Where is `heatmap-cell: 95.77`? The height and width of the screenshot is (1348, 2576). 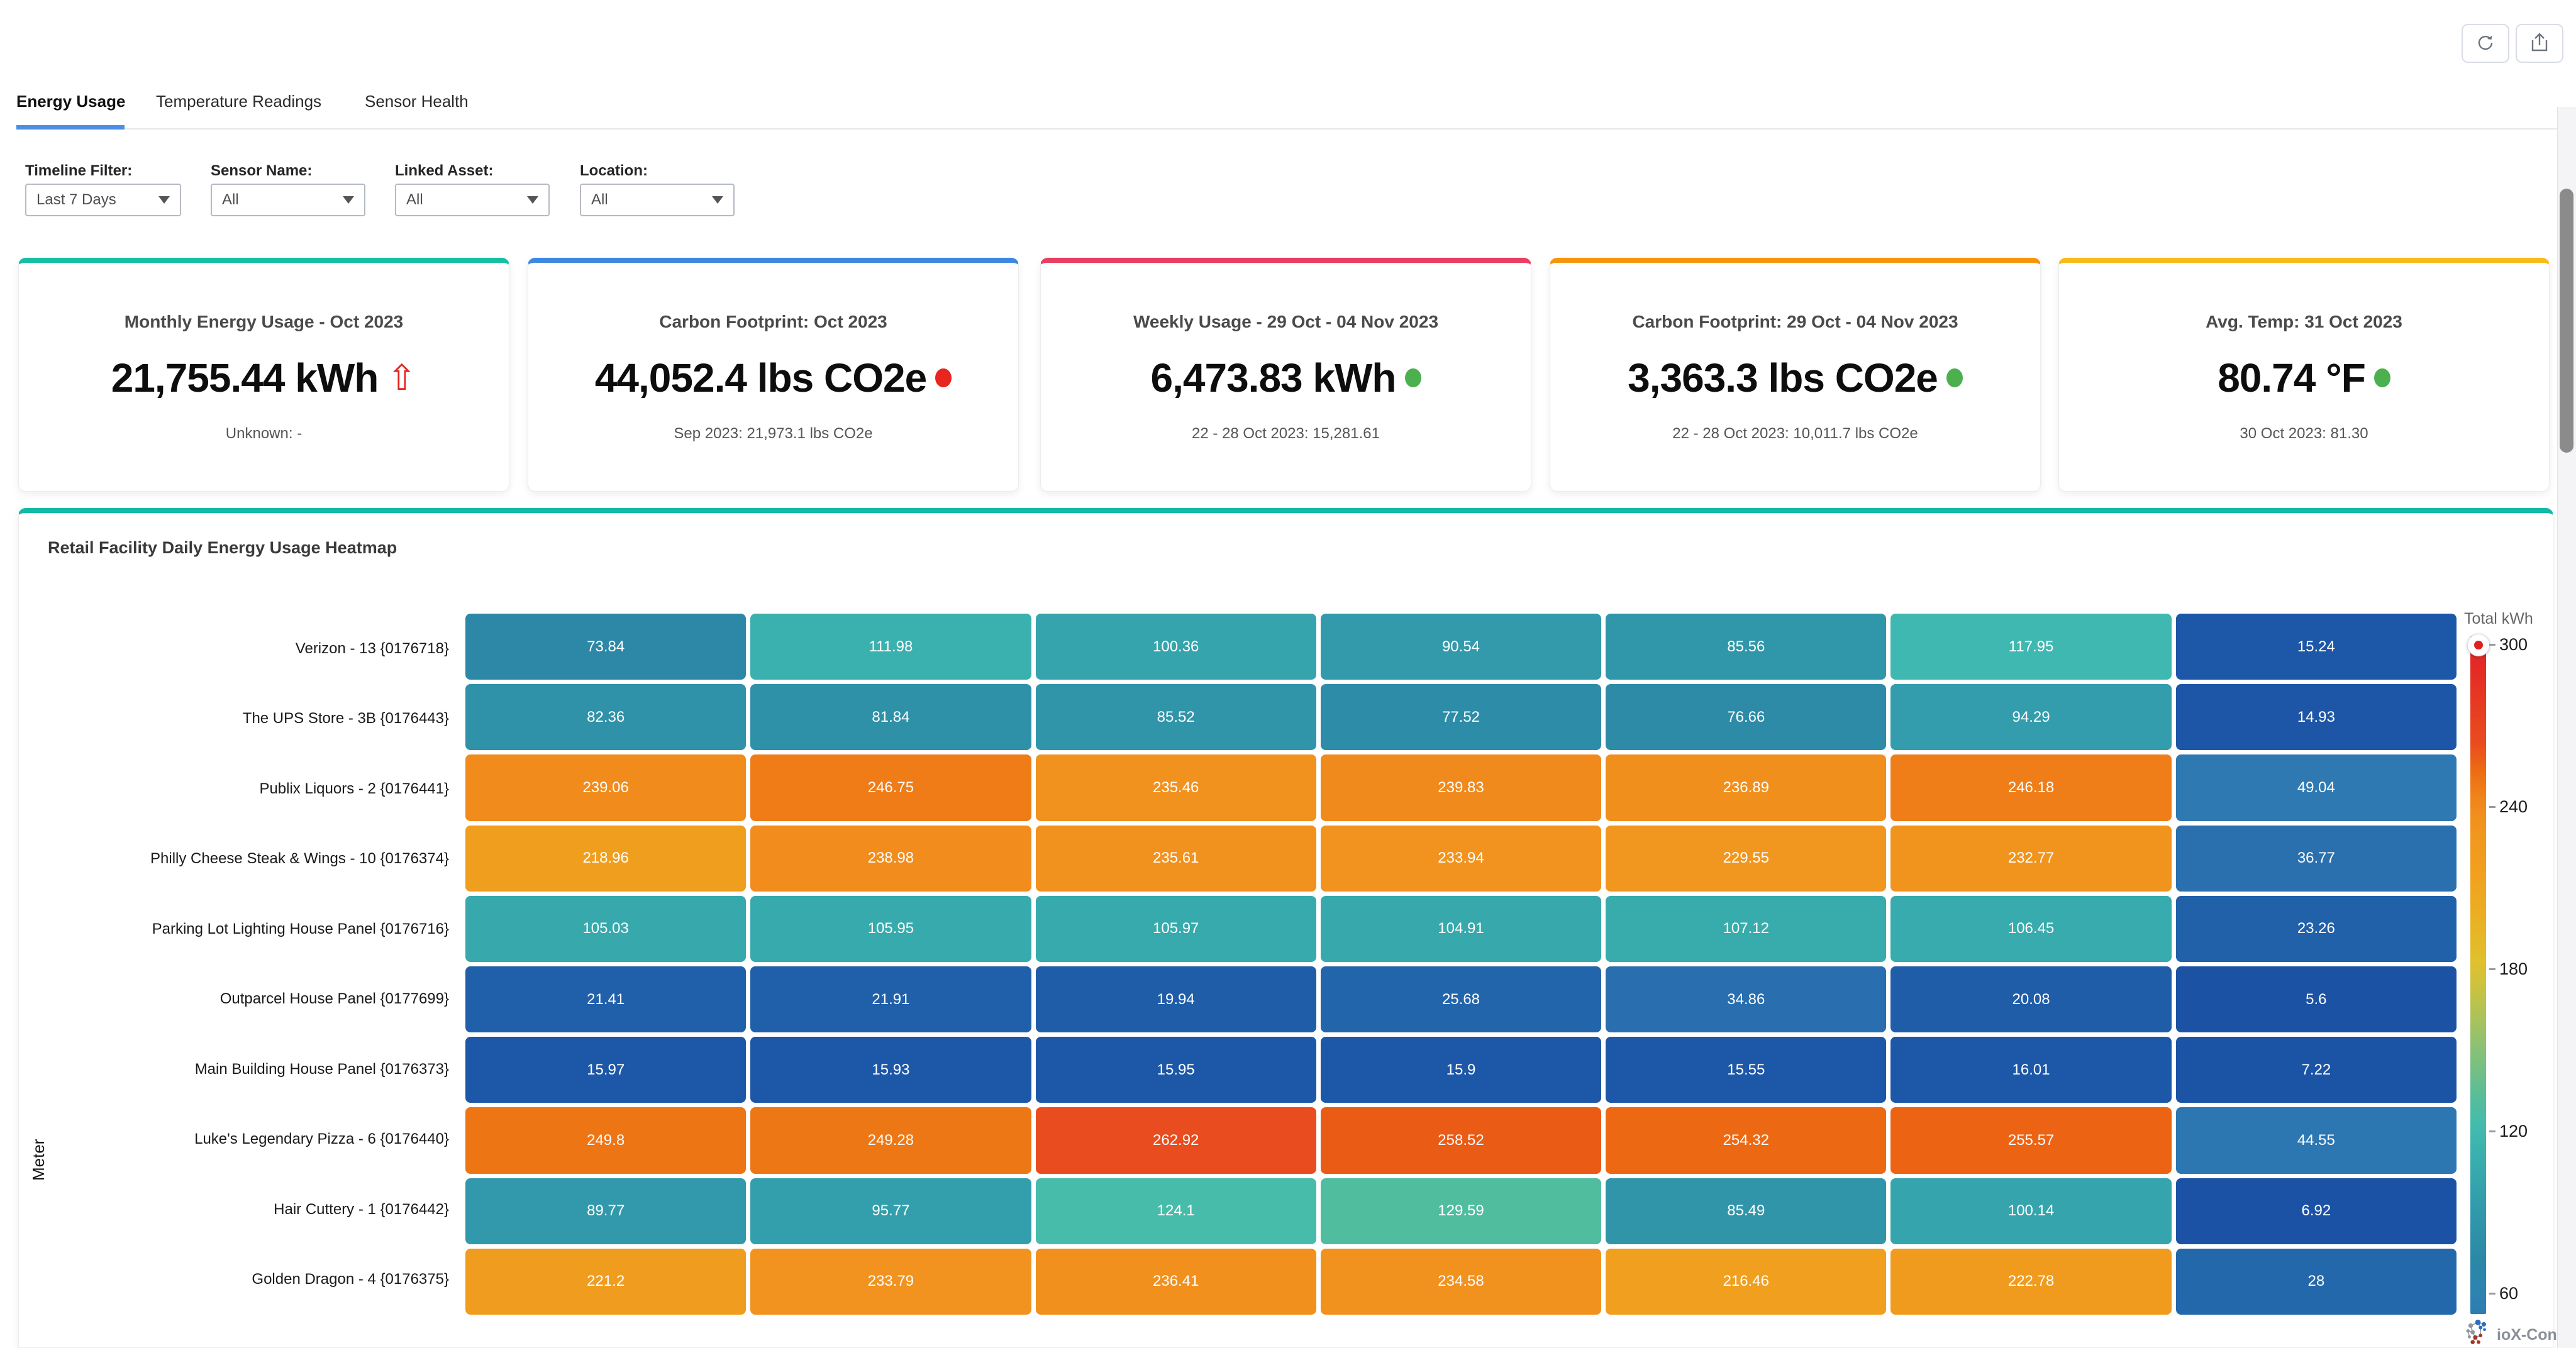 heatmap-cell: 95.77 is located at coordinates (890, 1211).